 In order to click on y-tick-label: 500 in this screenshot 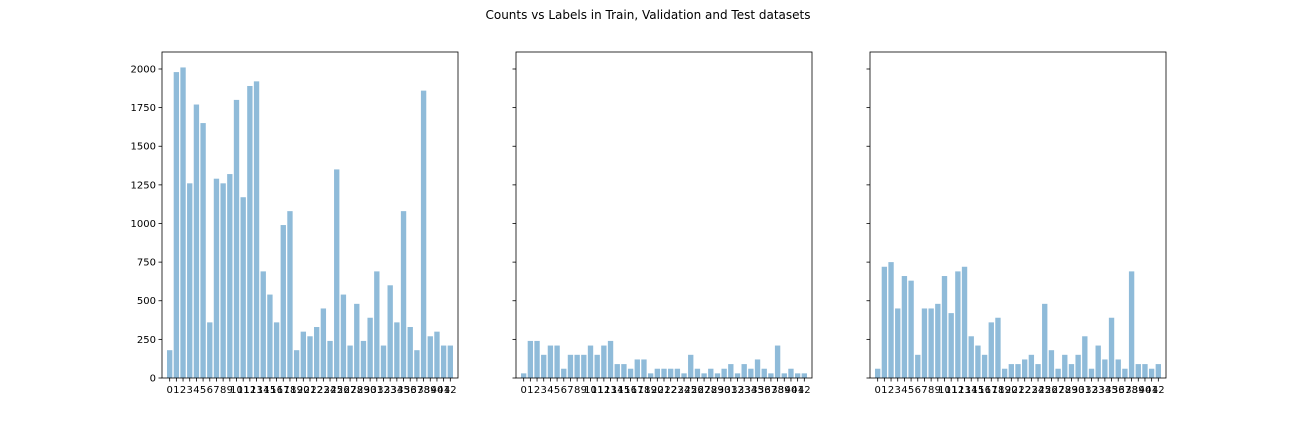, I will do `click(146, 301)`.